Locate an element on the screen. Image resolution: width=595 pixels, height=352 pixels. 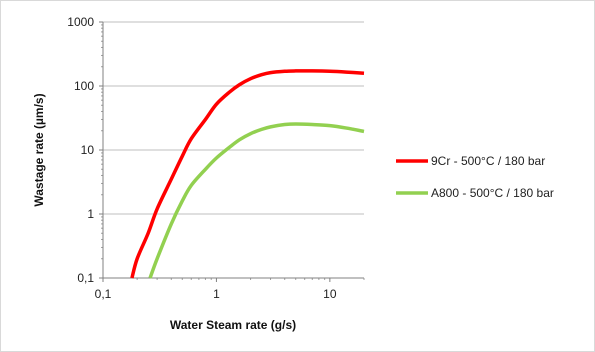
y-tick-label: 100 is located at coordinates (84, 86).